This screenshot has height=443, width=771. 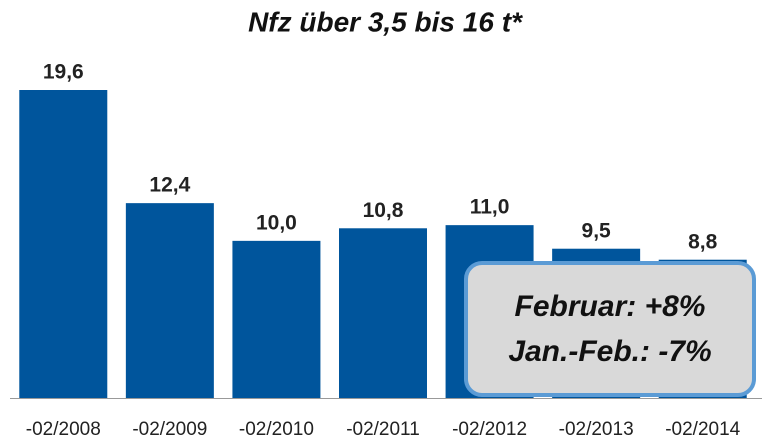 I want to click on x-tick-label: -02/2008, so click(x=63, y=429).